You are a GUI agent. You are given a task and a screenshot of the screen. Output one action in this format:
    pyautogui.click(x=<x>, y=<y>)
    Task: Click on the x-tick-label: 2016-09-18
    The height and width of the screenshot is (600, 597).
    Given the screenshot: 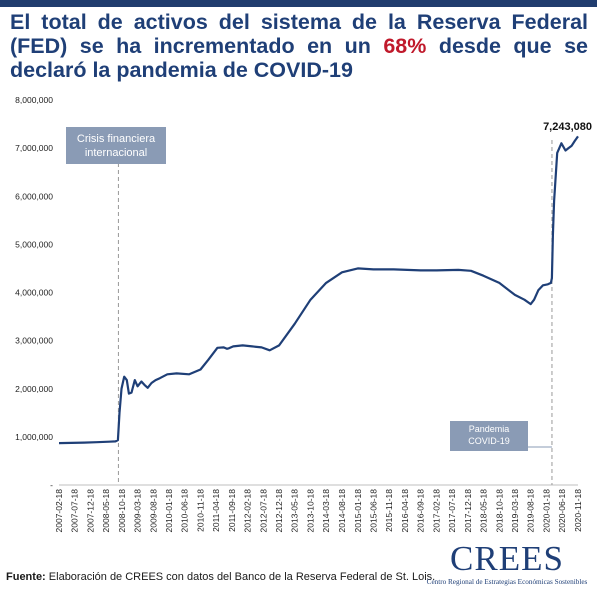 What is the action you would take?
    pyautogui.click(x=421, y=511)
    